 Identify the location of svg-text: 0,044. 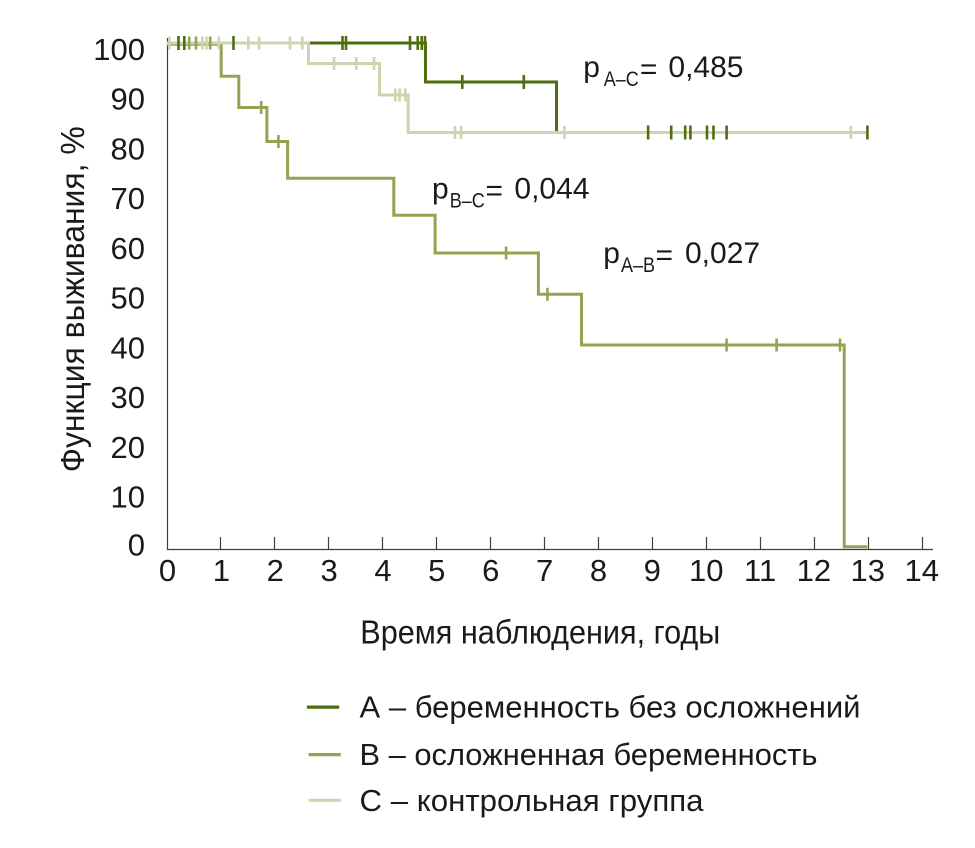
(551, 189).